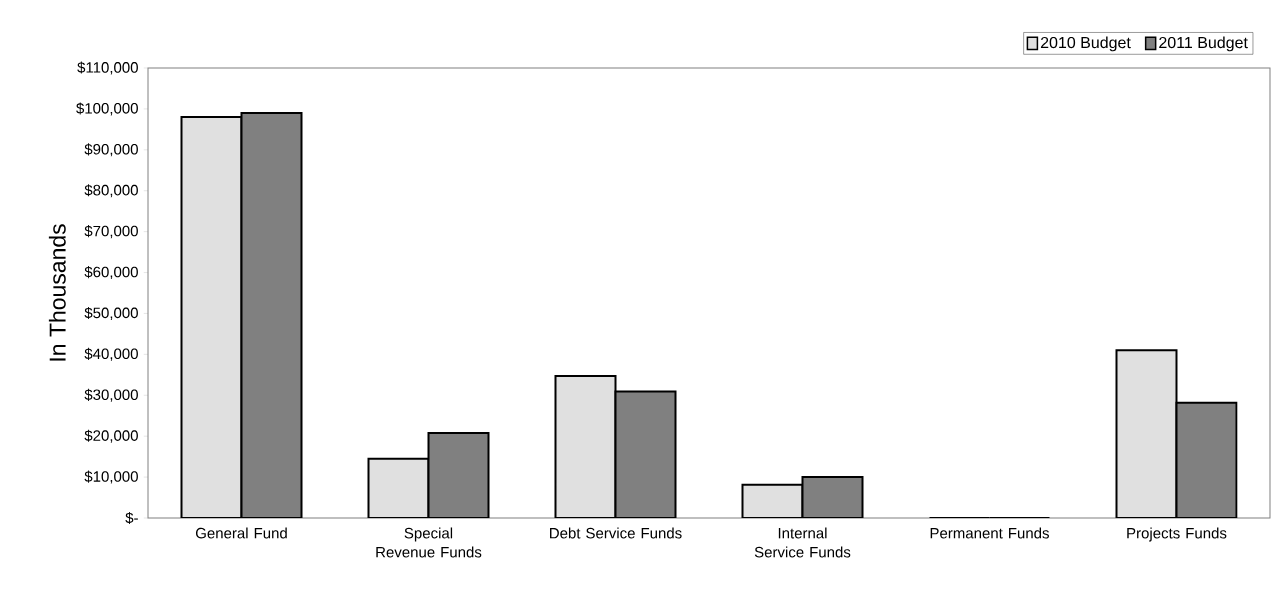 The image size is (1273, 600). Describe the element at coordinates (616, 533) in the screenshot. I see `x-tick-label: Debt Service Funds` at that location.